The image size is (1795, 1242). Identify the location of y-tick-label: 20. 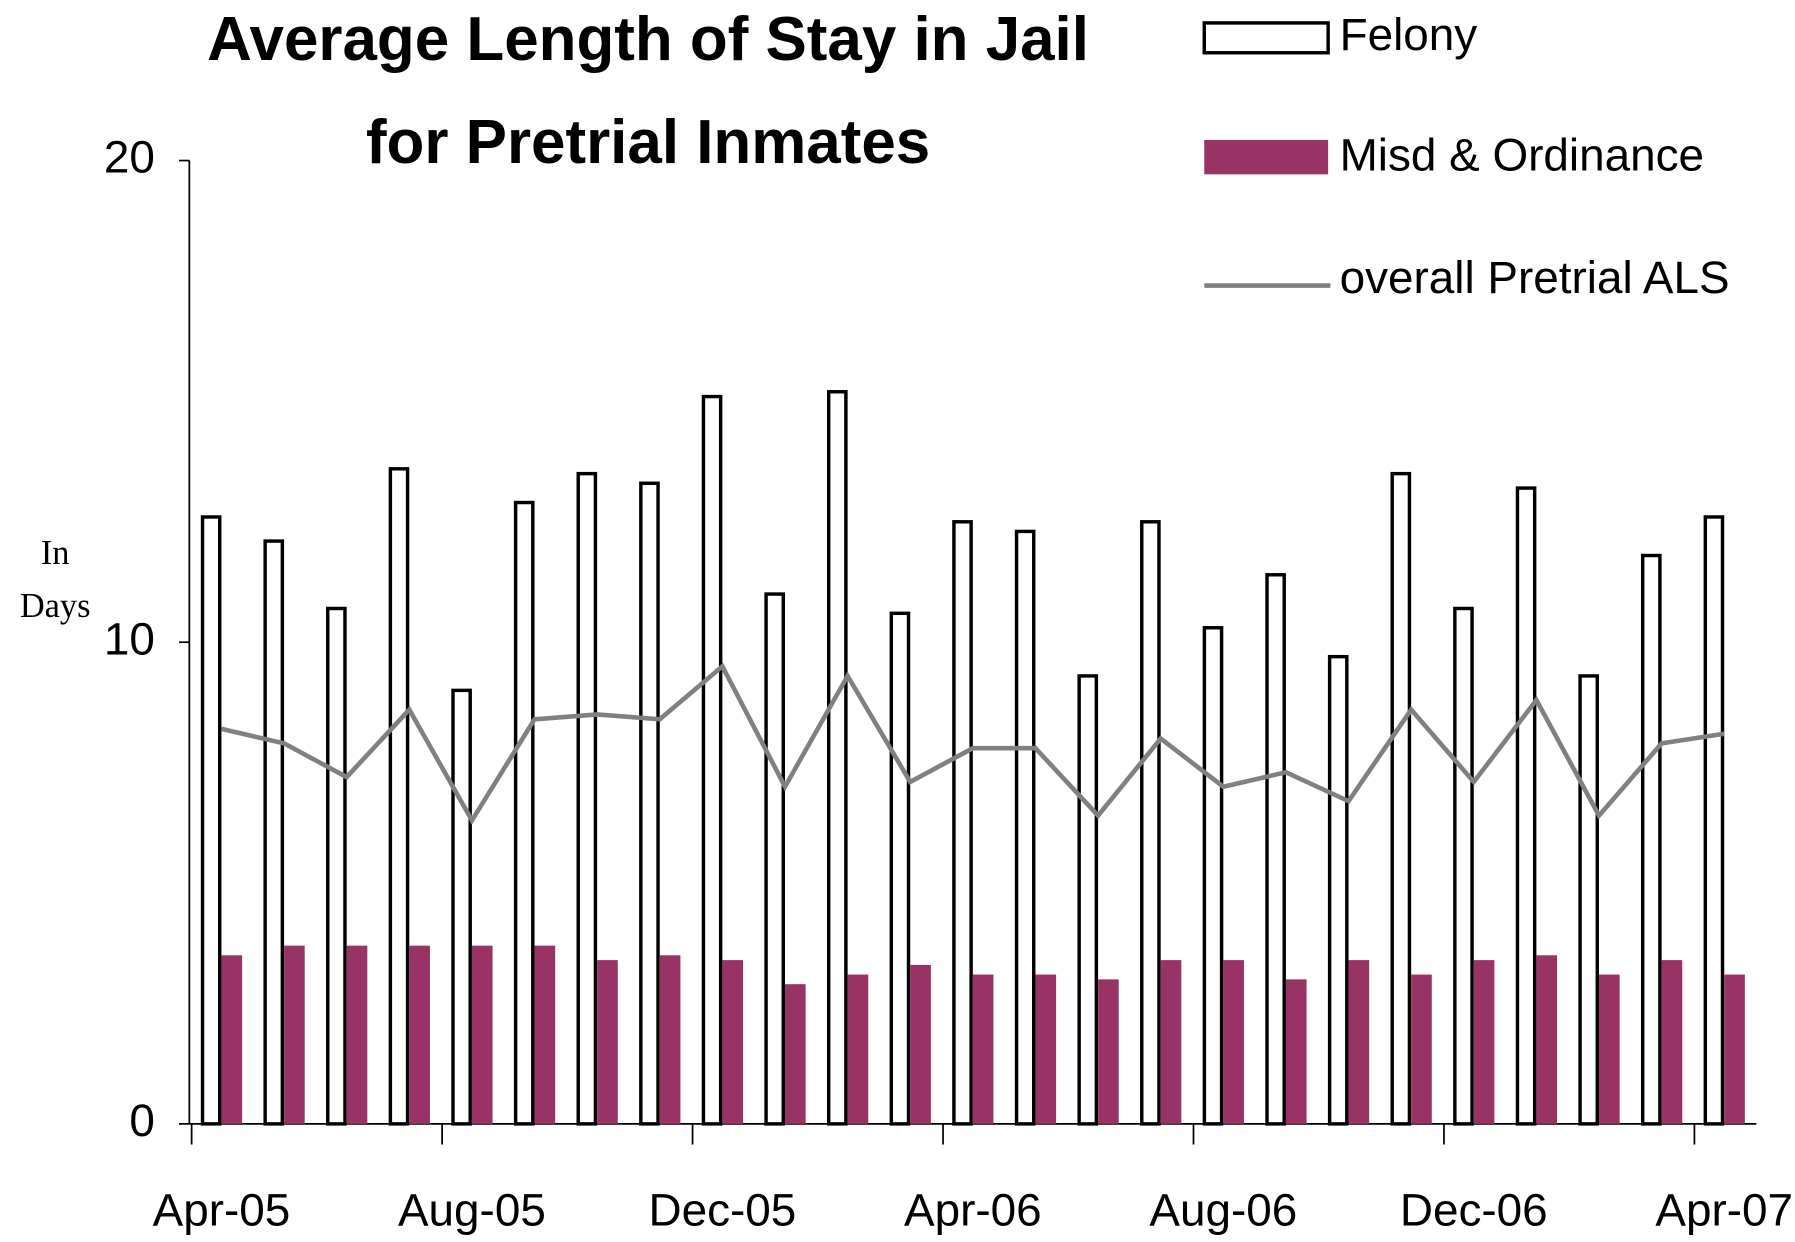
(129, 157).